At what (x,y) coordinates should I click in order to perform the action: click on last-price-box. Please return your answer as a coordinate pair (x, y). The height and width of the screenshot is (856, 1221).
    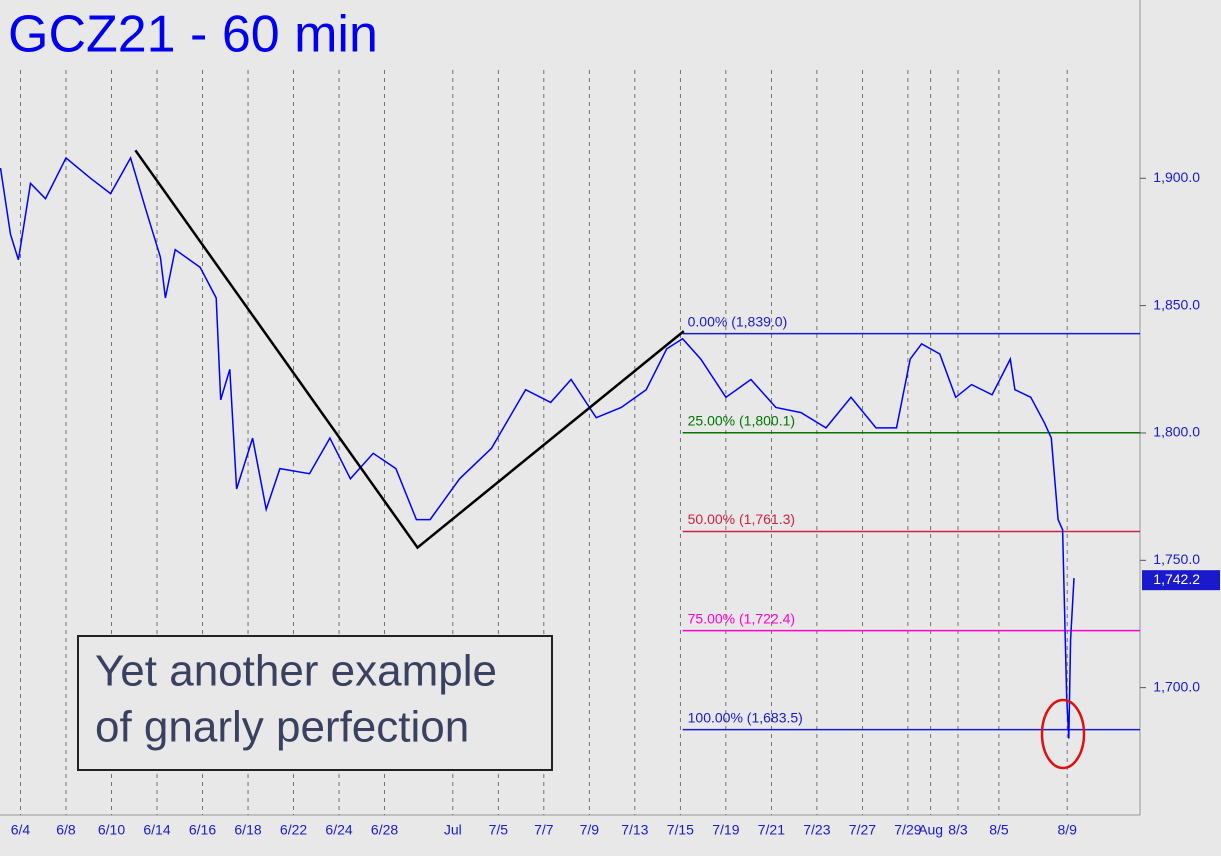
    Looking at the image, I should click on (1181, 580).